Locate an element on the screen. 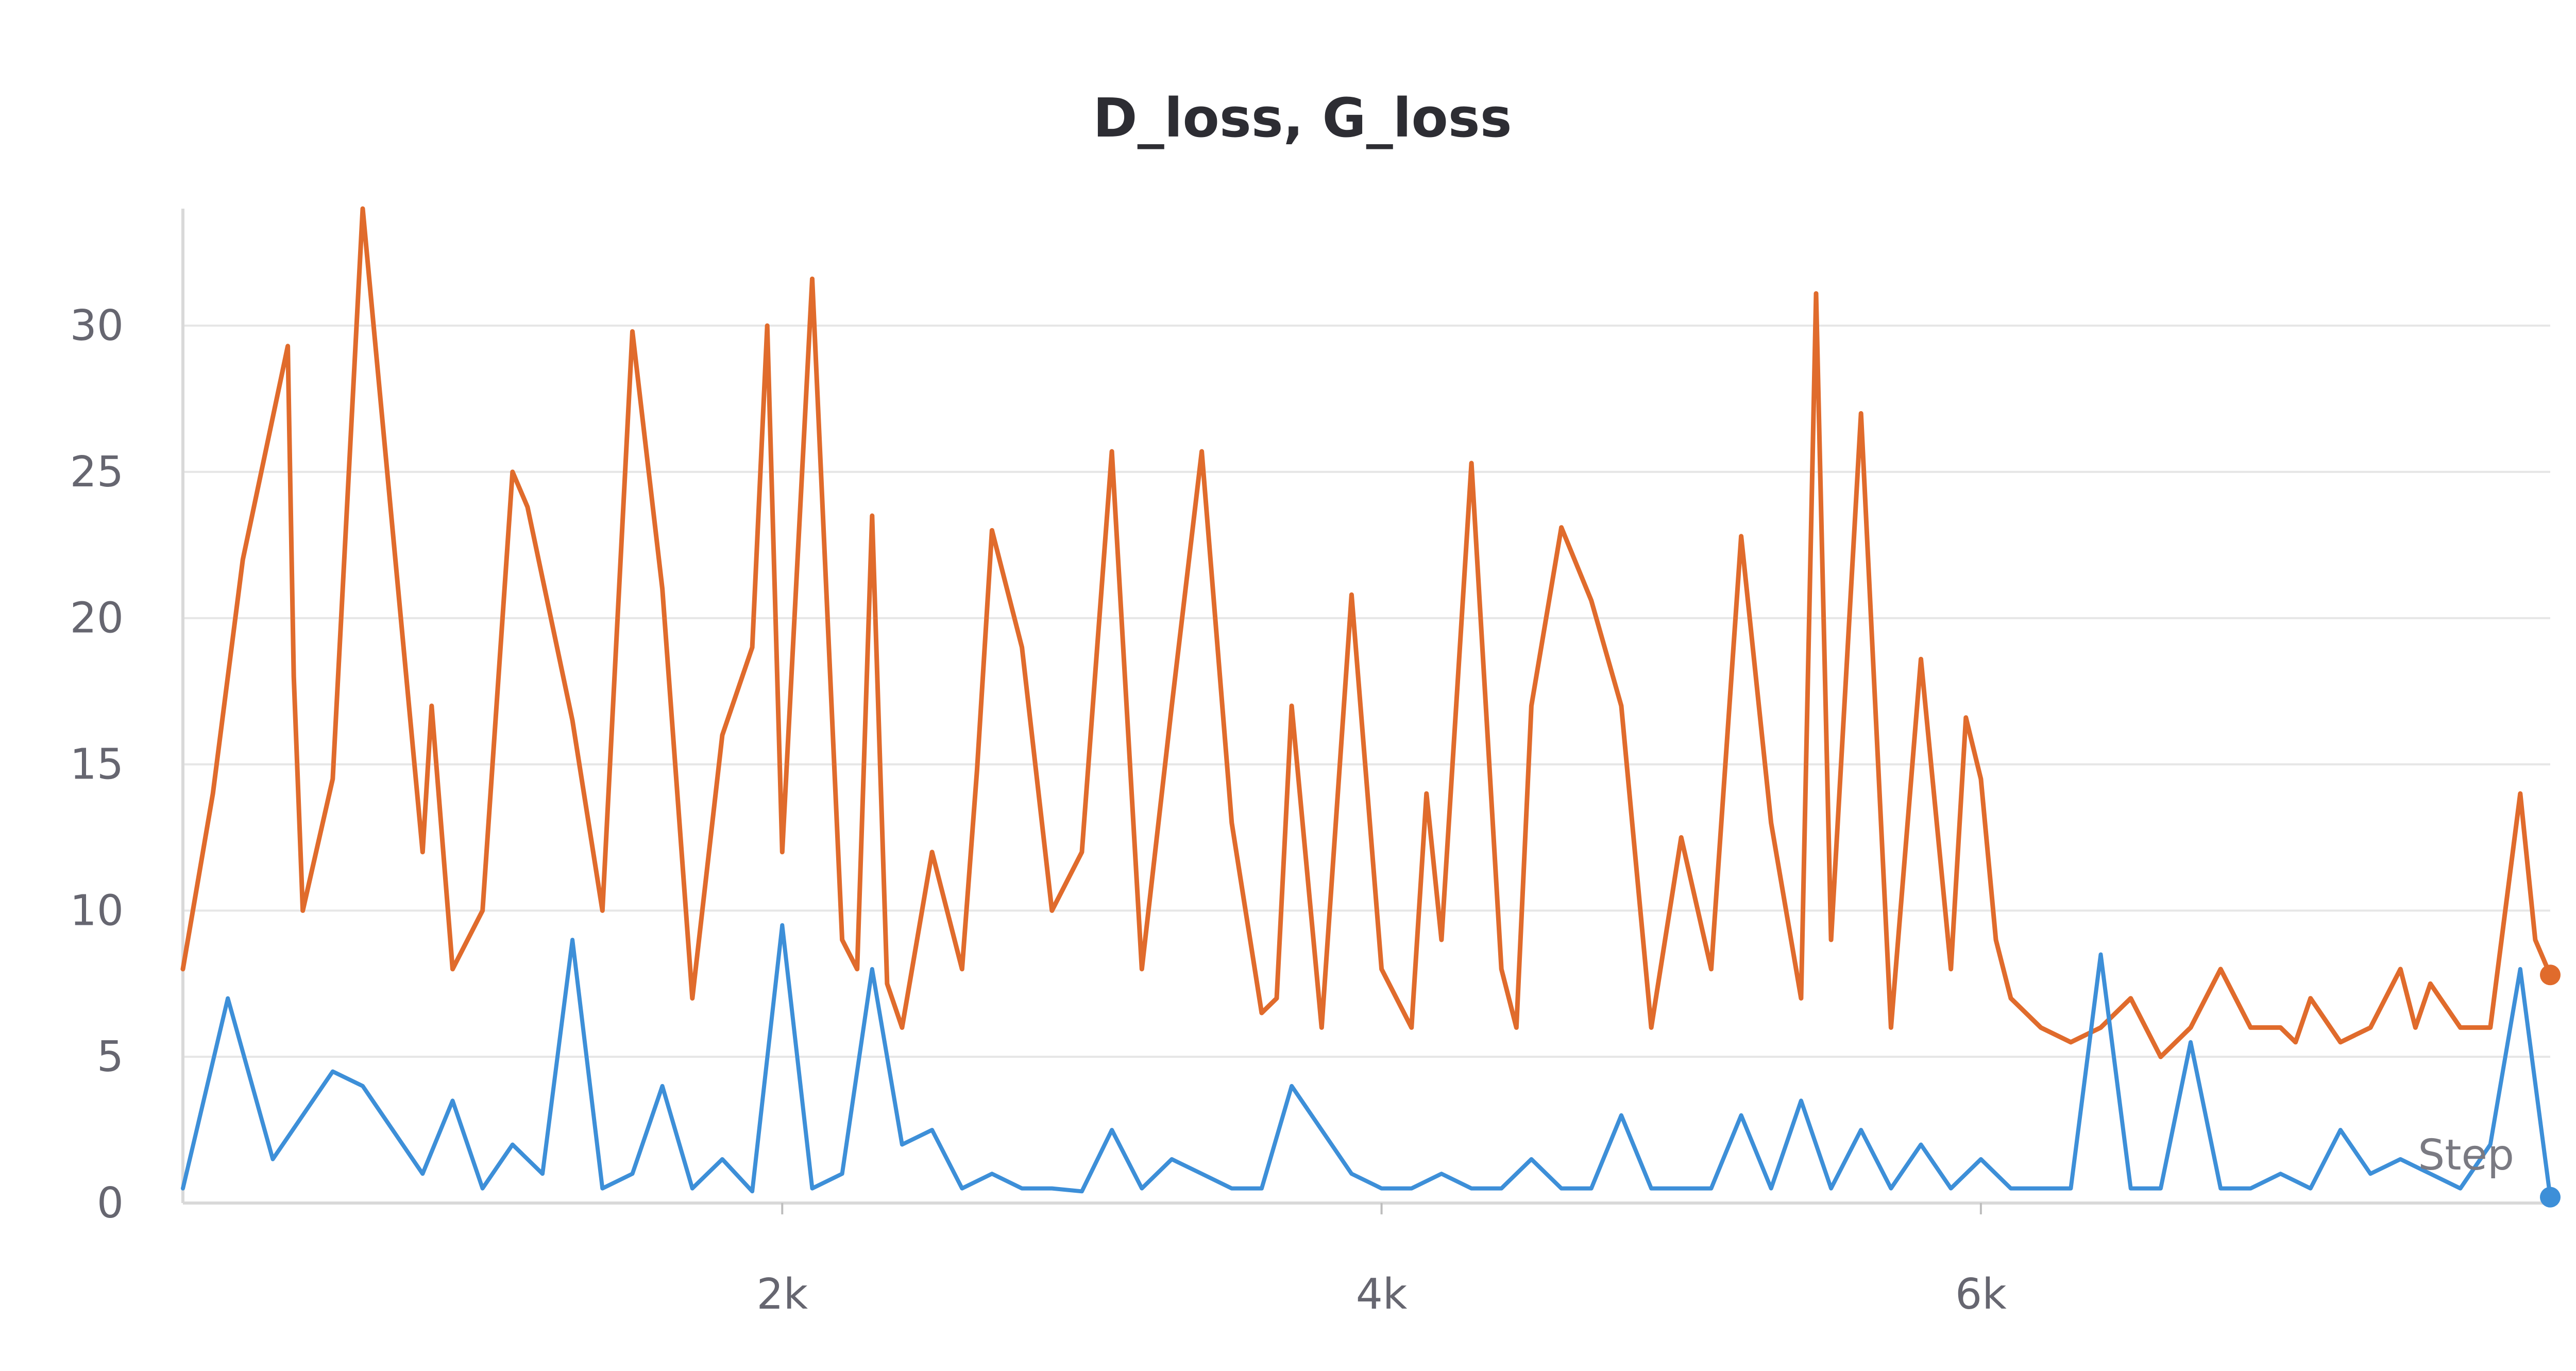 This screenshot has width=2576, height=1371. chart-title: D_loss, G_loss is located at coordinates (1302, 118).